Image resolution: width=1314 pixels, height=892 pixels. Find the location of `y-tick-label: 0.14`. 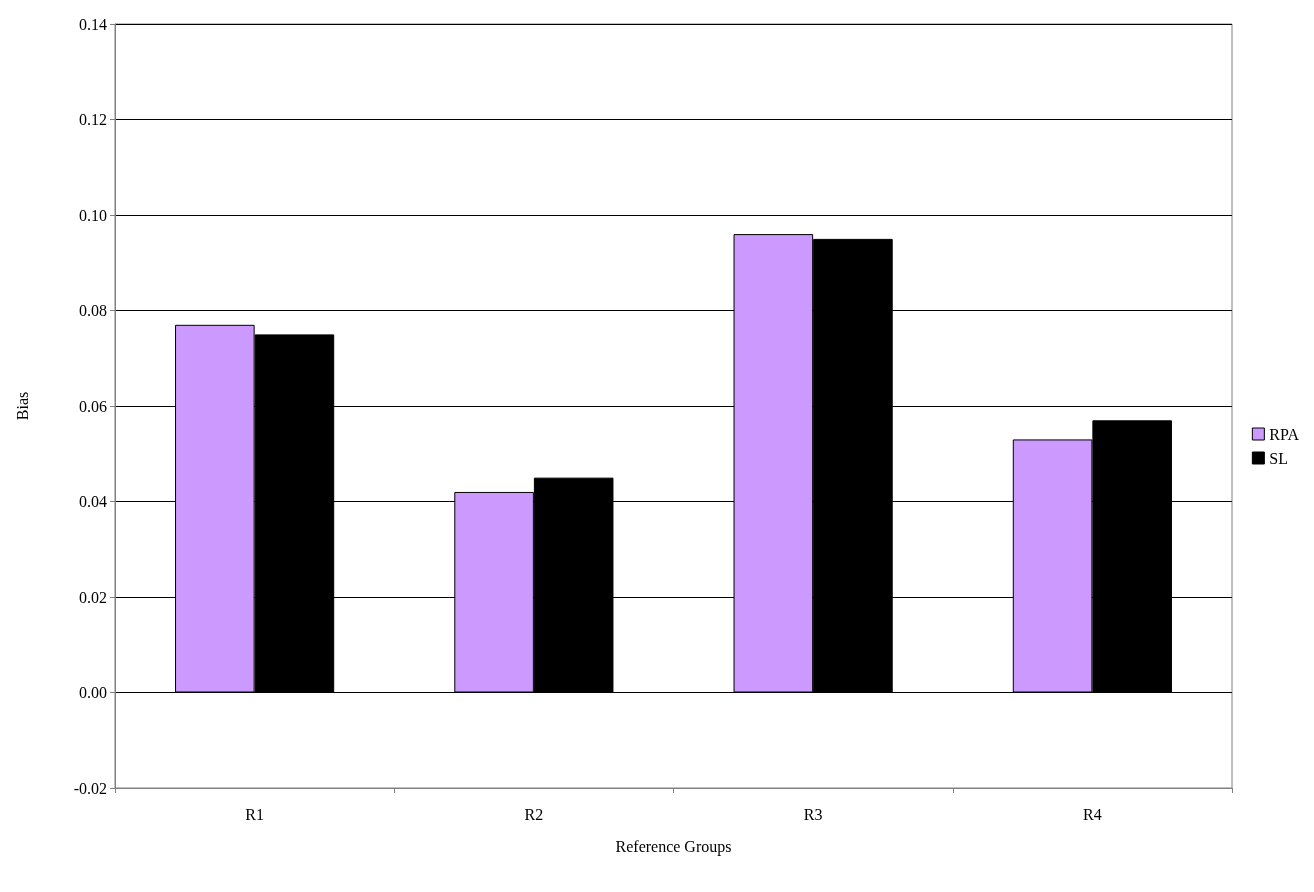

y-tick-label: 0.14 is located at coordinates (93, 24).